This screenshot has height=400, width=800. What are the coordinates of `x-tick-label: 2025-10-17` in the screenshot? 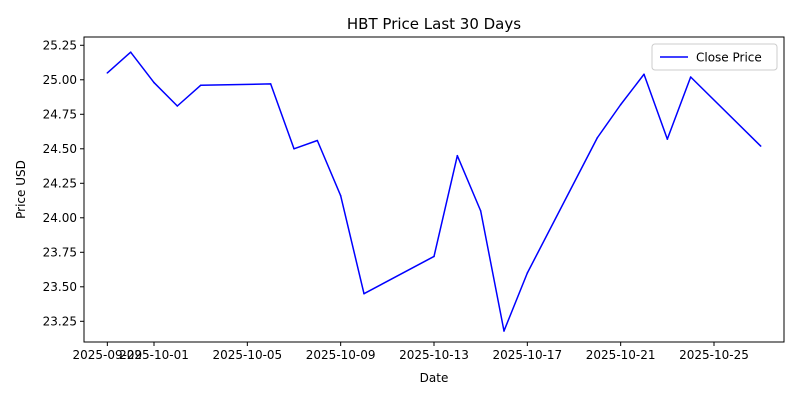 It's located at (527, 355).